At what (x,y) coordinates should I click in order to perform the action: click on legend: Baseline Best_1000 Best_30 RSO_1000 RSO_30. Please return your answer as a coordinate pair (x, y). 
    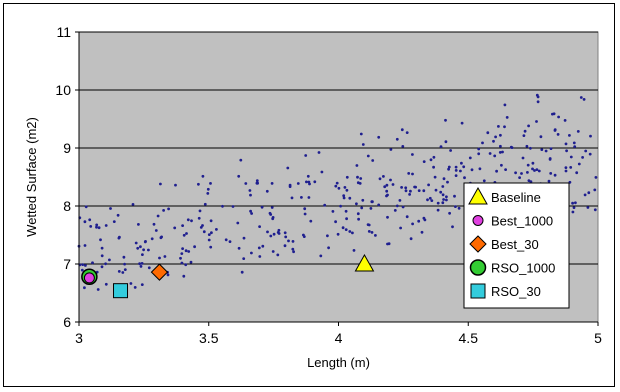
    Looking at the image, I should click on (516, 245).